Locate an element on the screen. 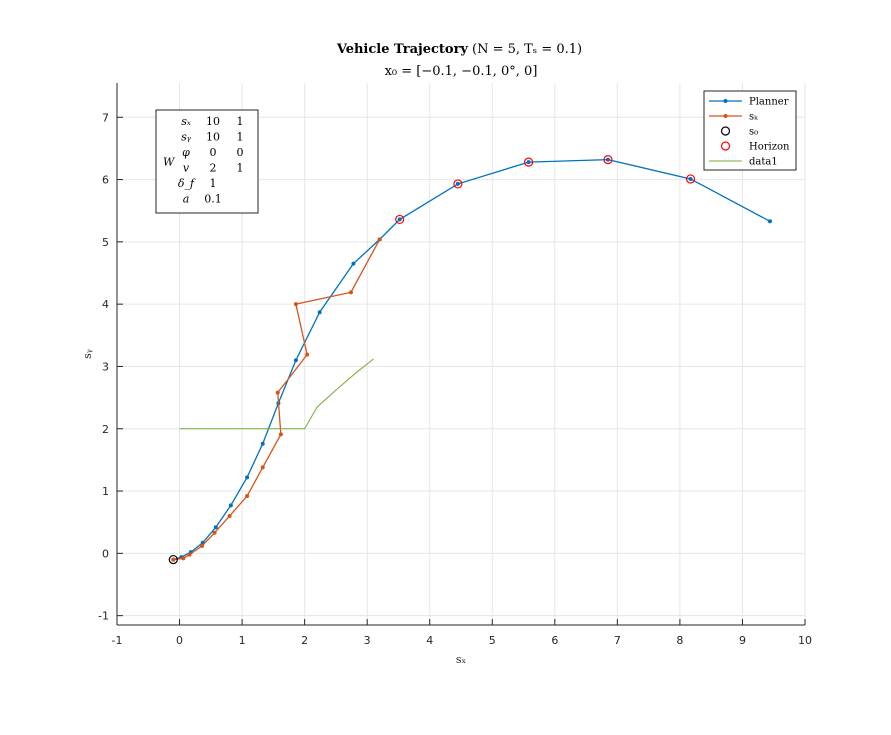 This screenshot has width=891, height=735. y-tick-label: 4 is located at coordinates (105, 304).